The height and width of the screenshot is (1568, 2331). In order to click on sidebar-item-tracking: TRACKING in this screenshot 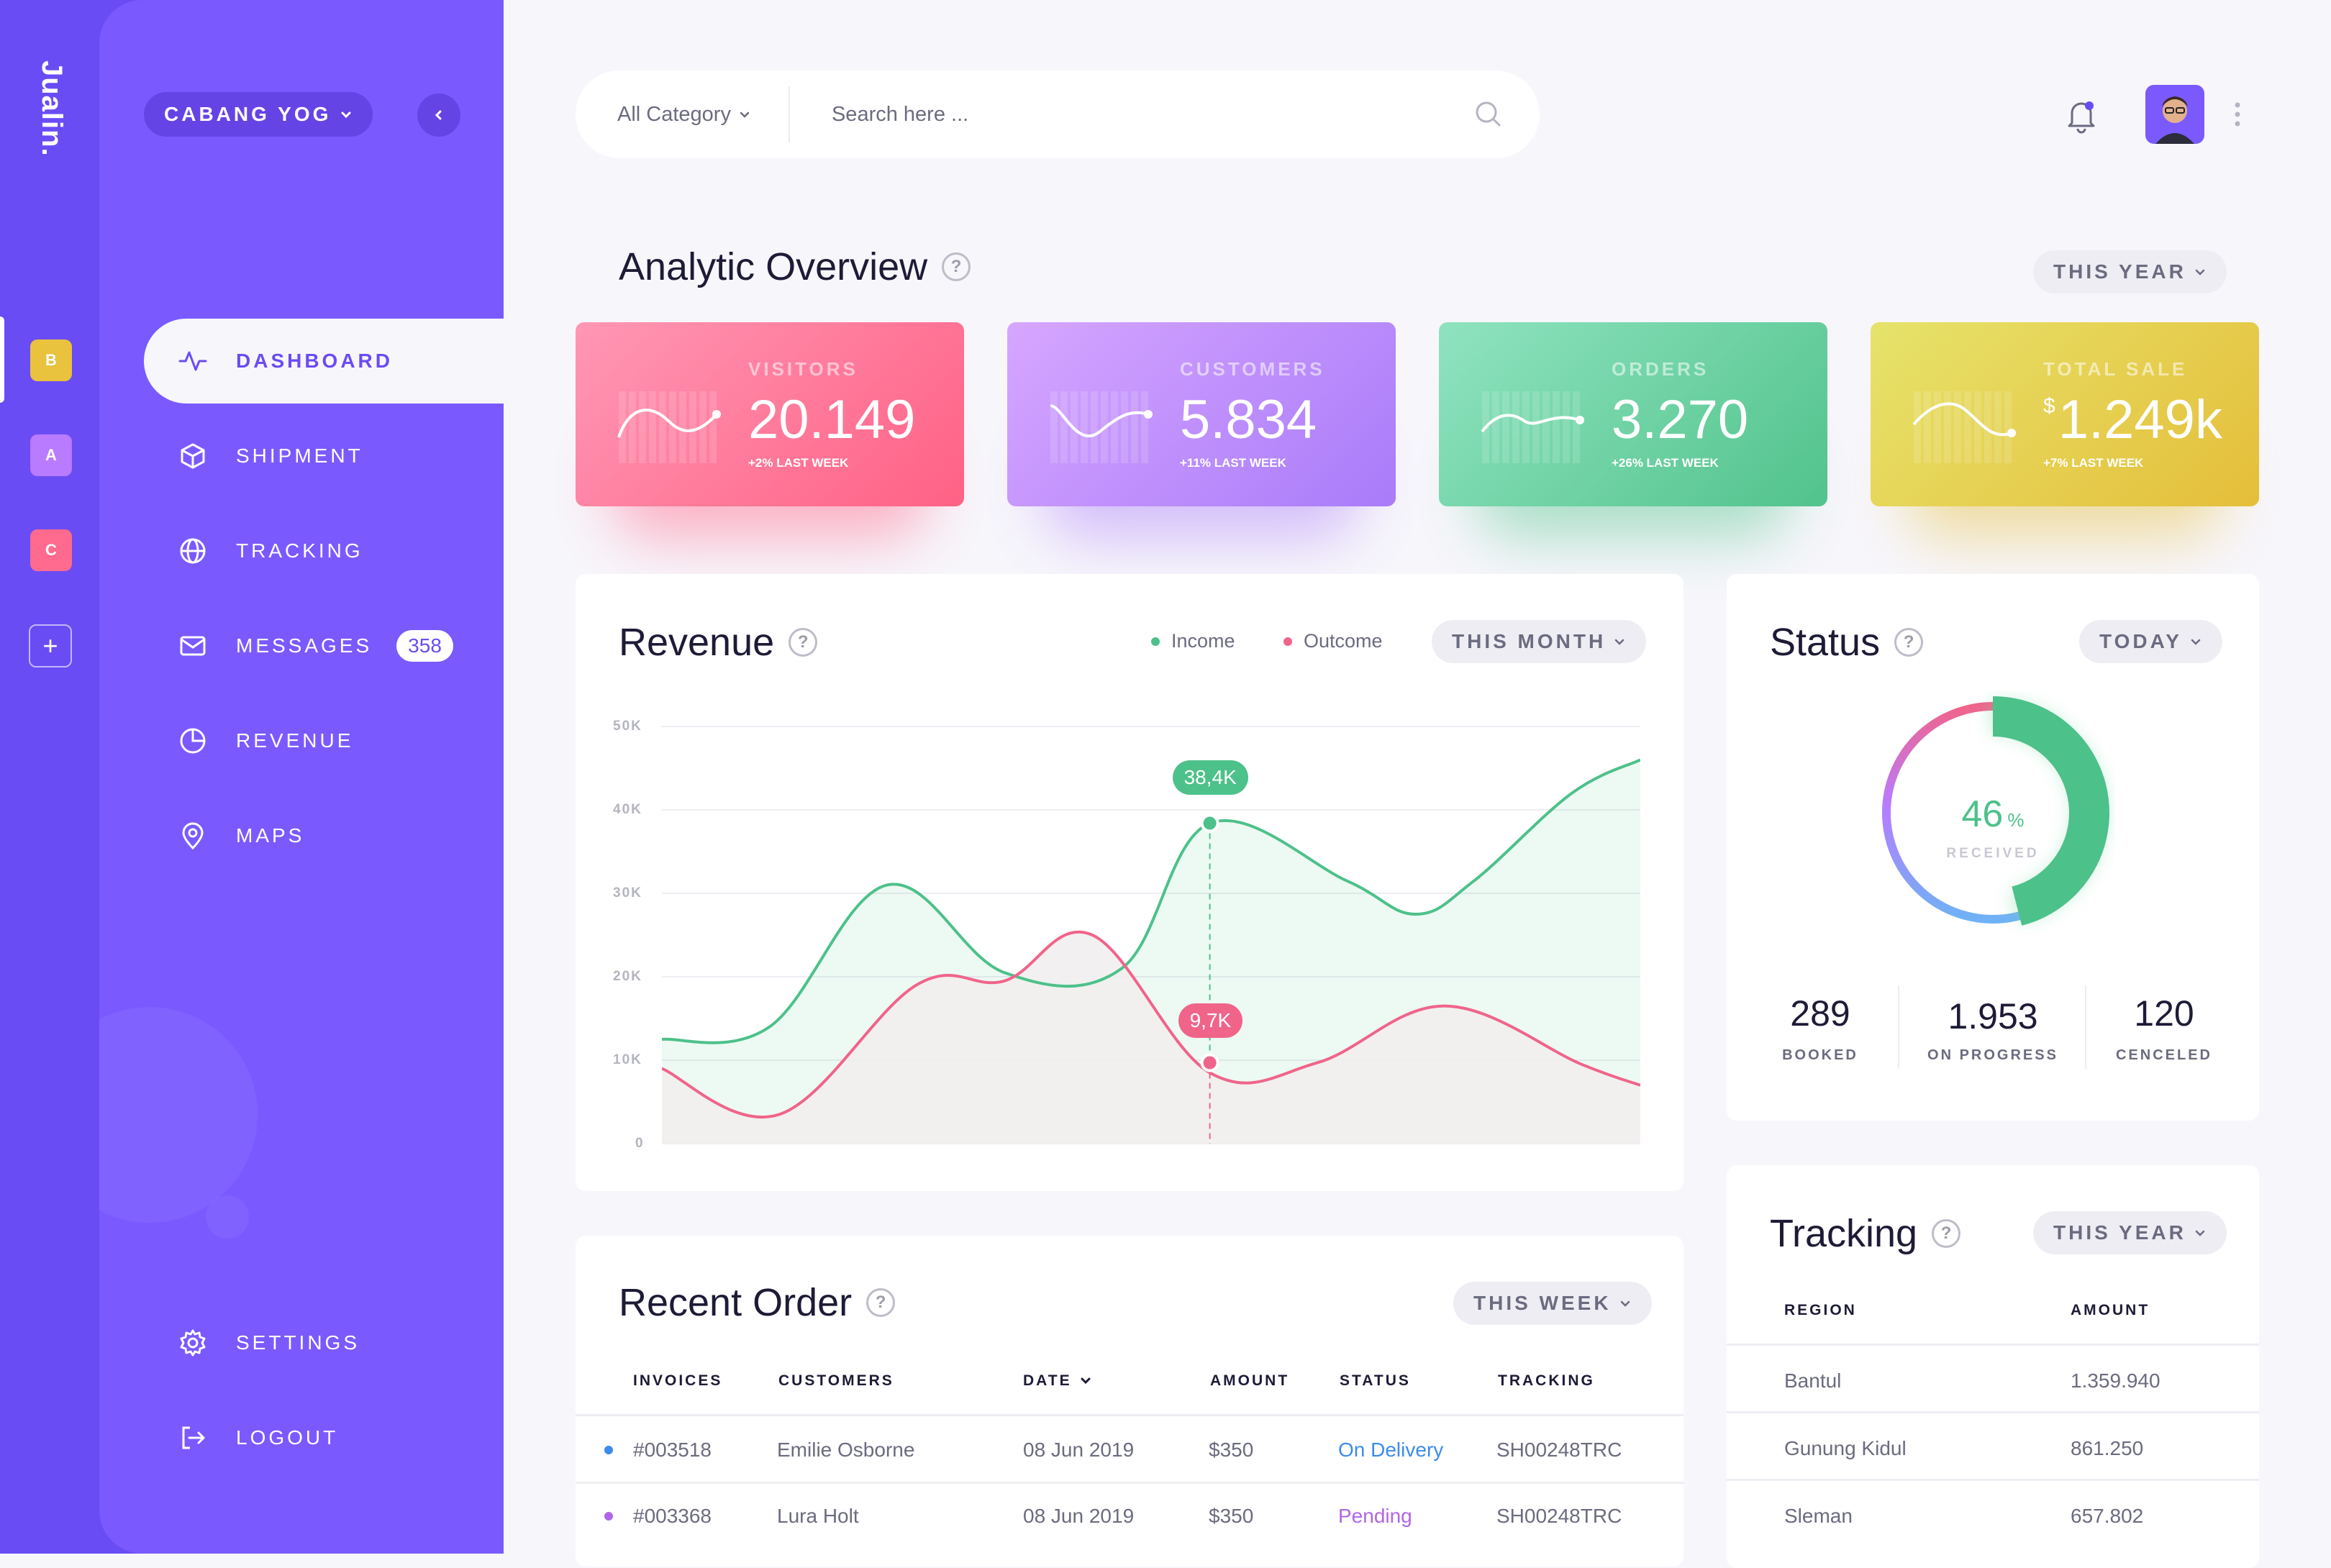, I will do `click(360, 551)`.